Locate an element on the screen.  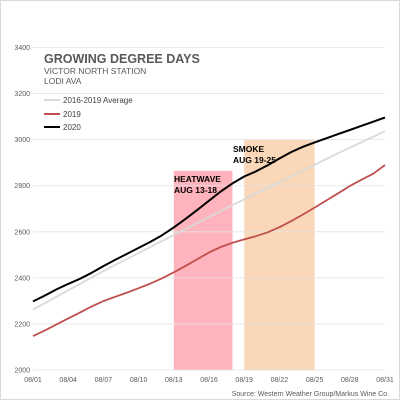
band-heatwave is located at coordinates (203, 270).